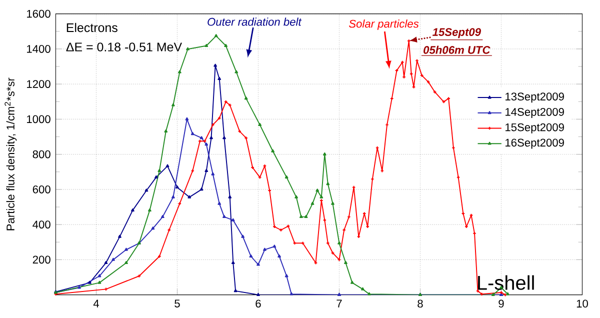 The height and width of the screenshot is (318, 600). Describe the element at coordinates (38, 48) in the screenshot. I see `y-tick-label: 1400` at that location.